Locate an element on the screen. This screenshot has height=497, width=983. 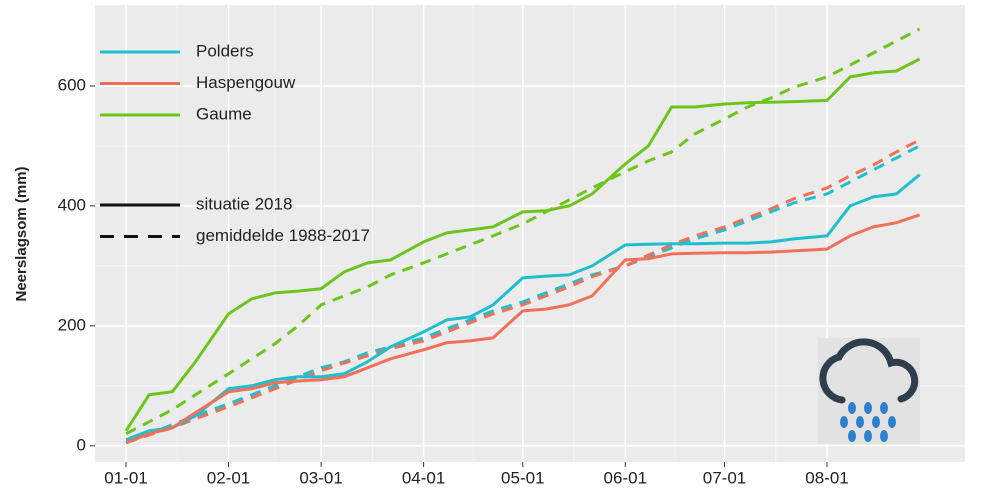
x-tick-label: 07-01 is located at coordinates (724, 477).